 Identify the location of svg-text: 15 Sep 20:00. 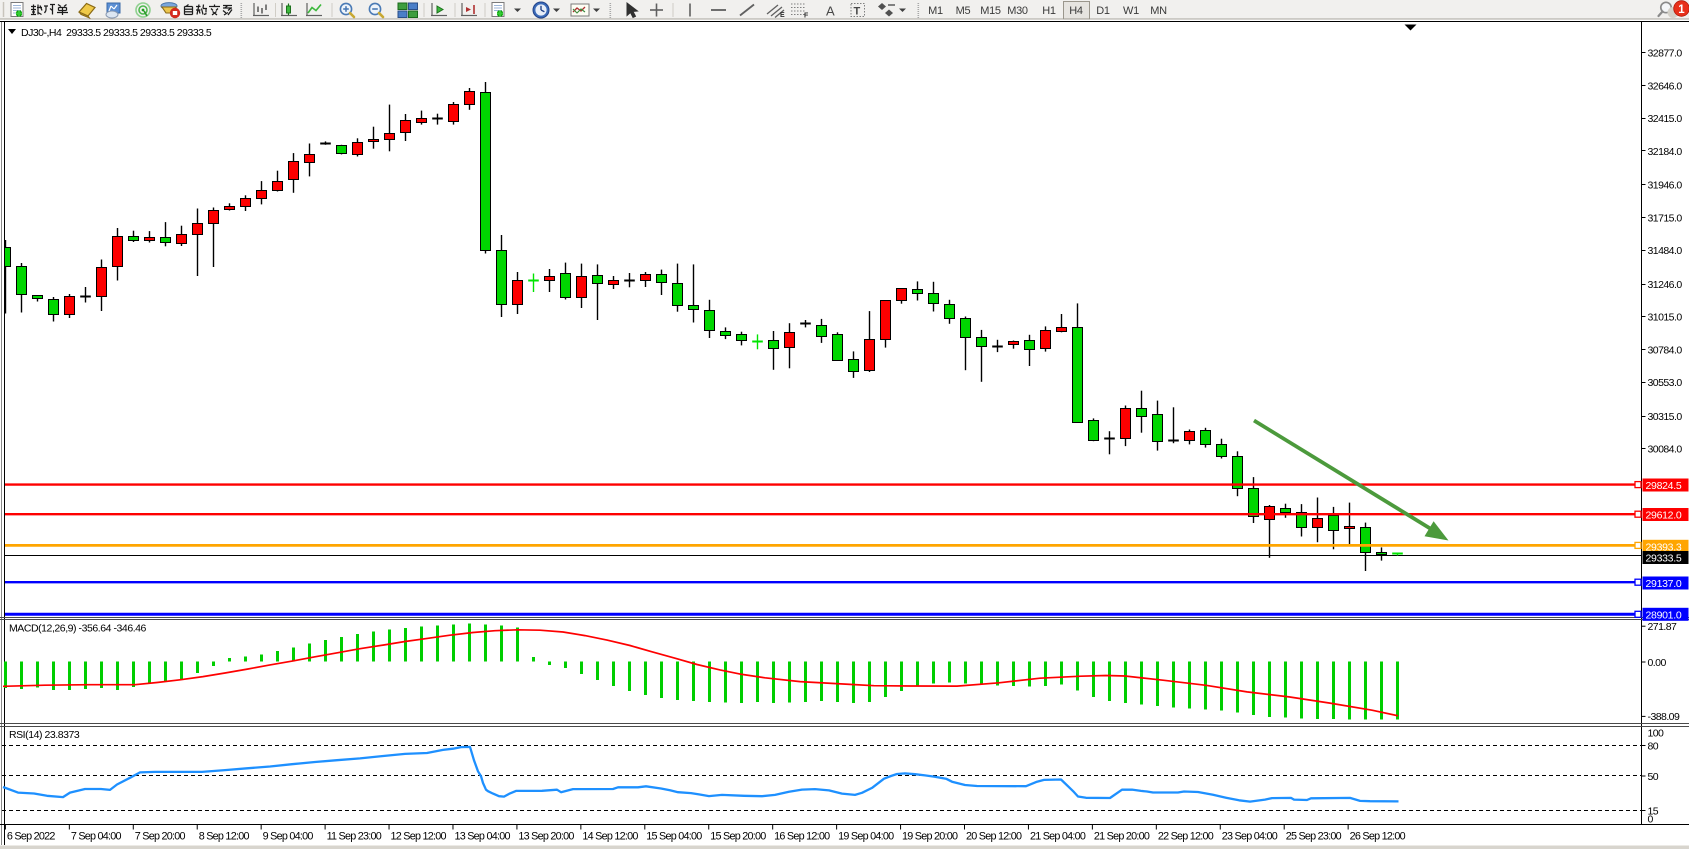
(738, 837).